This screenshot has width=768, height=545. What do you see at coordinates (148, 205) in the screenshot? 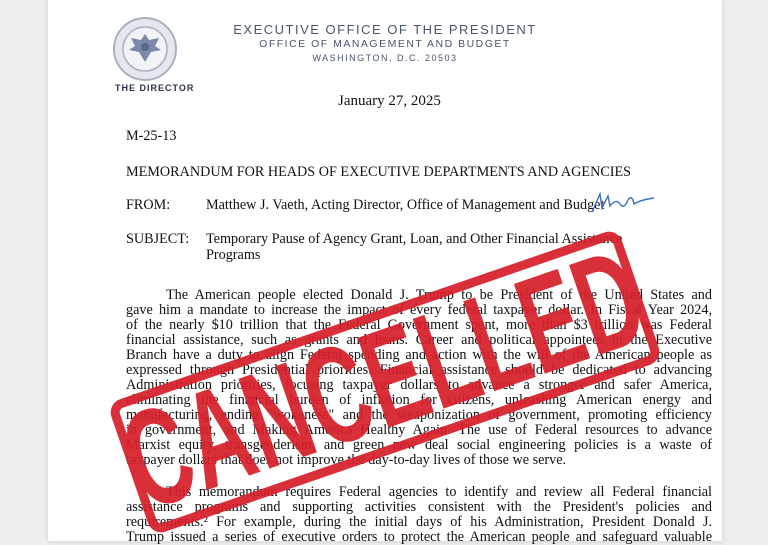
I see `from-label: FROM:` at bounding box center [148, 205].